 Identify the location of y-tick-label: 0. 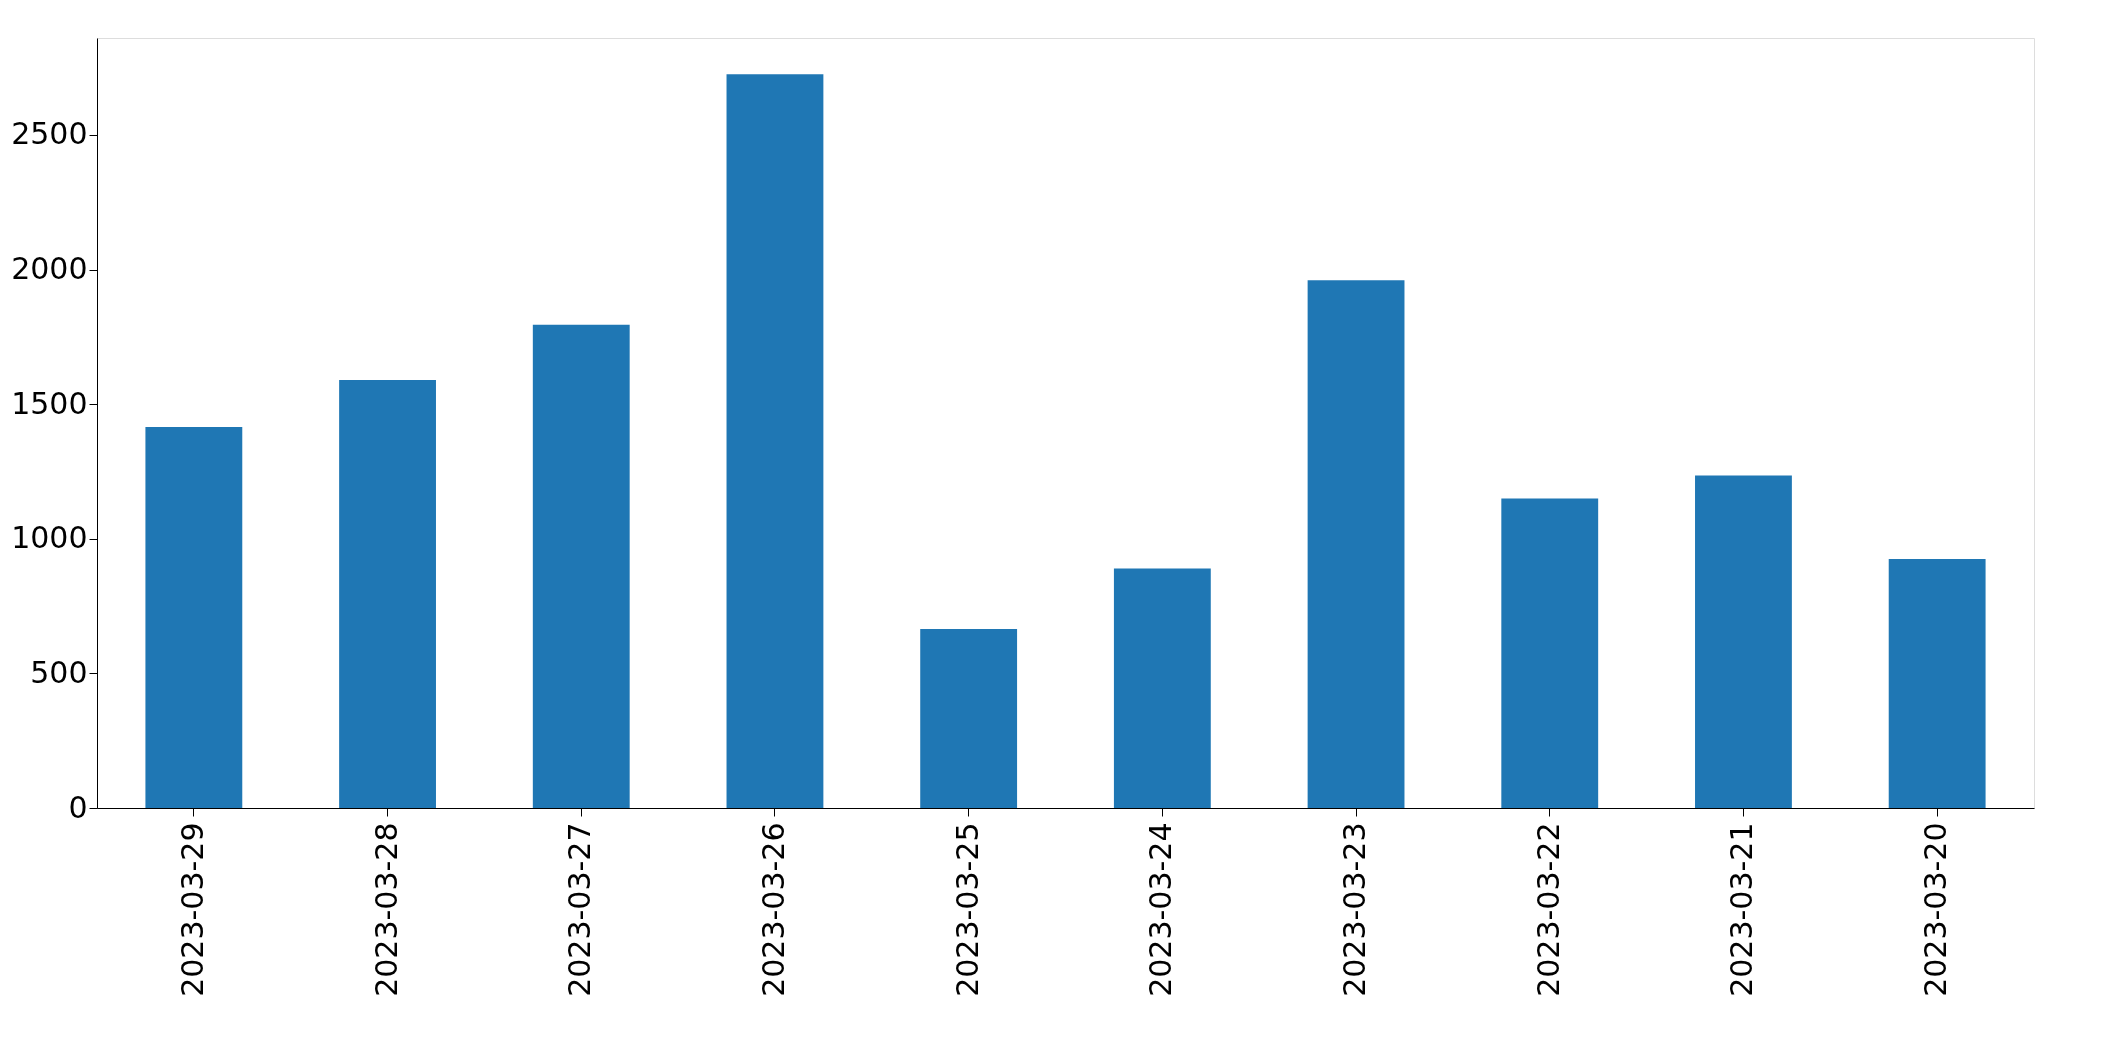
(78, 807).